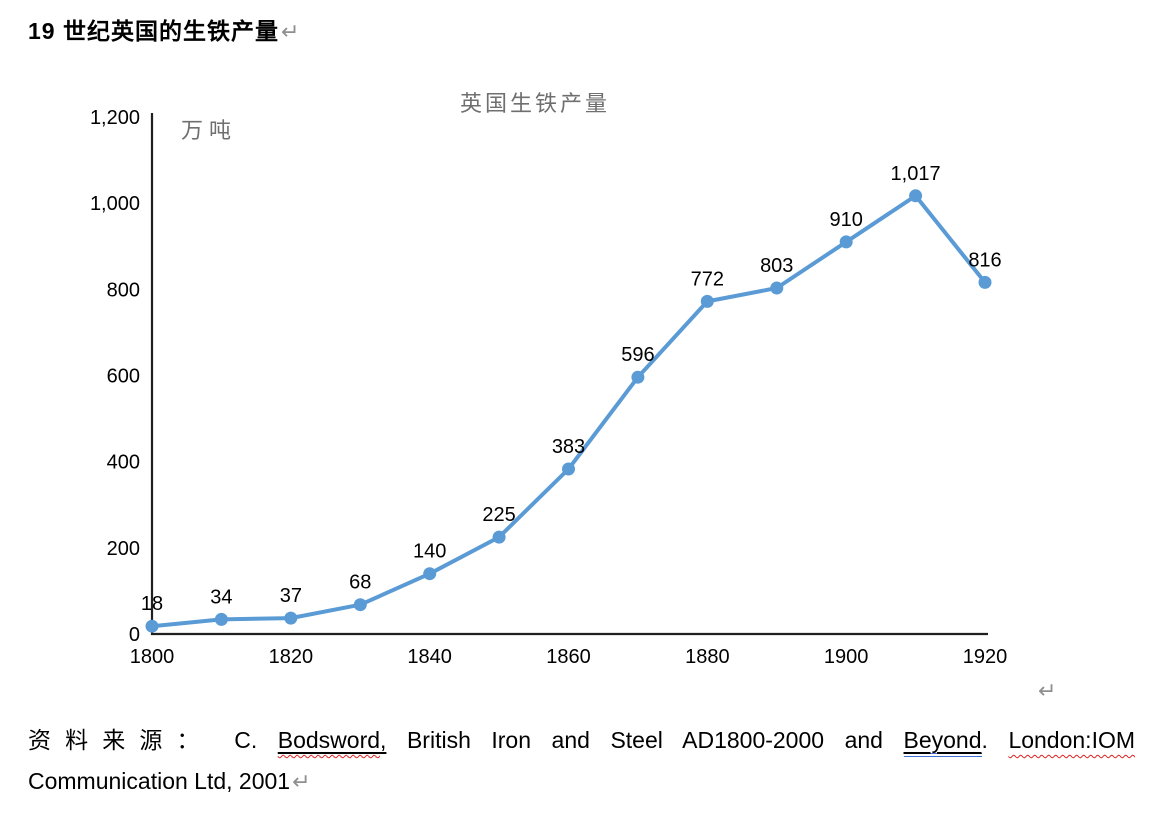 This screenshot has height=813, width=1149. Describe the element at coordinates (644, 740) in the screenshot. I see `book-title: British Iron and Steel AD1800-2000 and` at that location.